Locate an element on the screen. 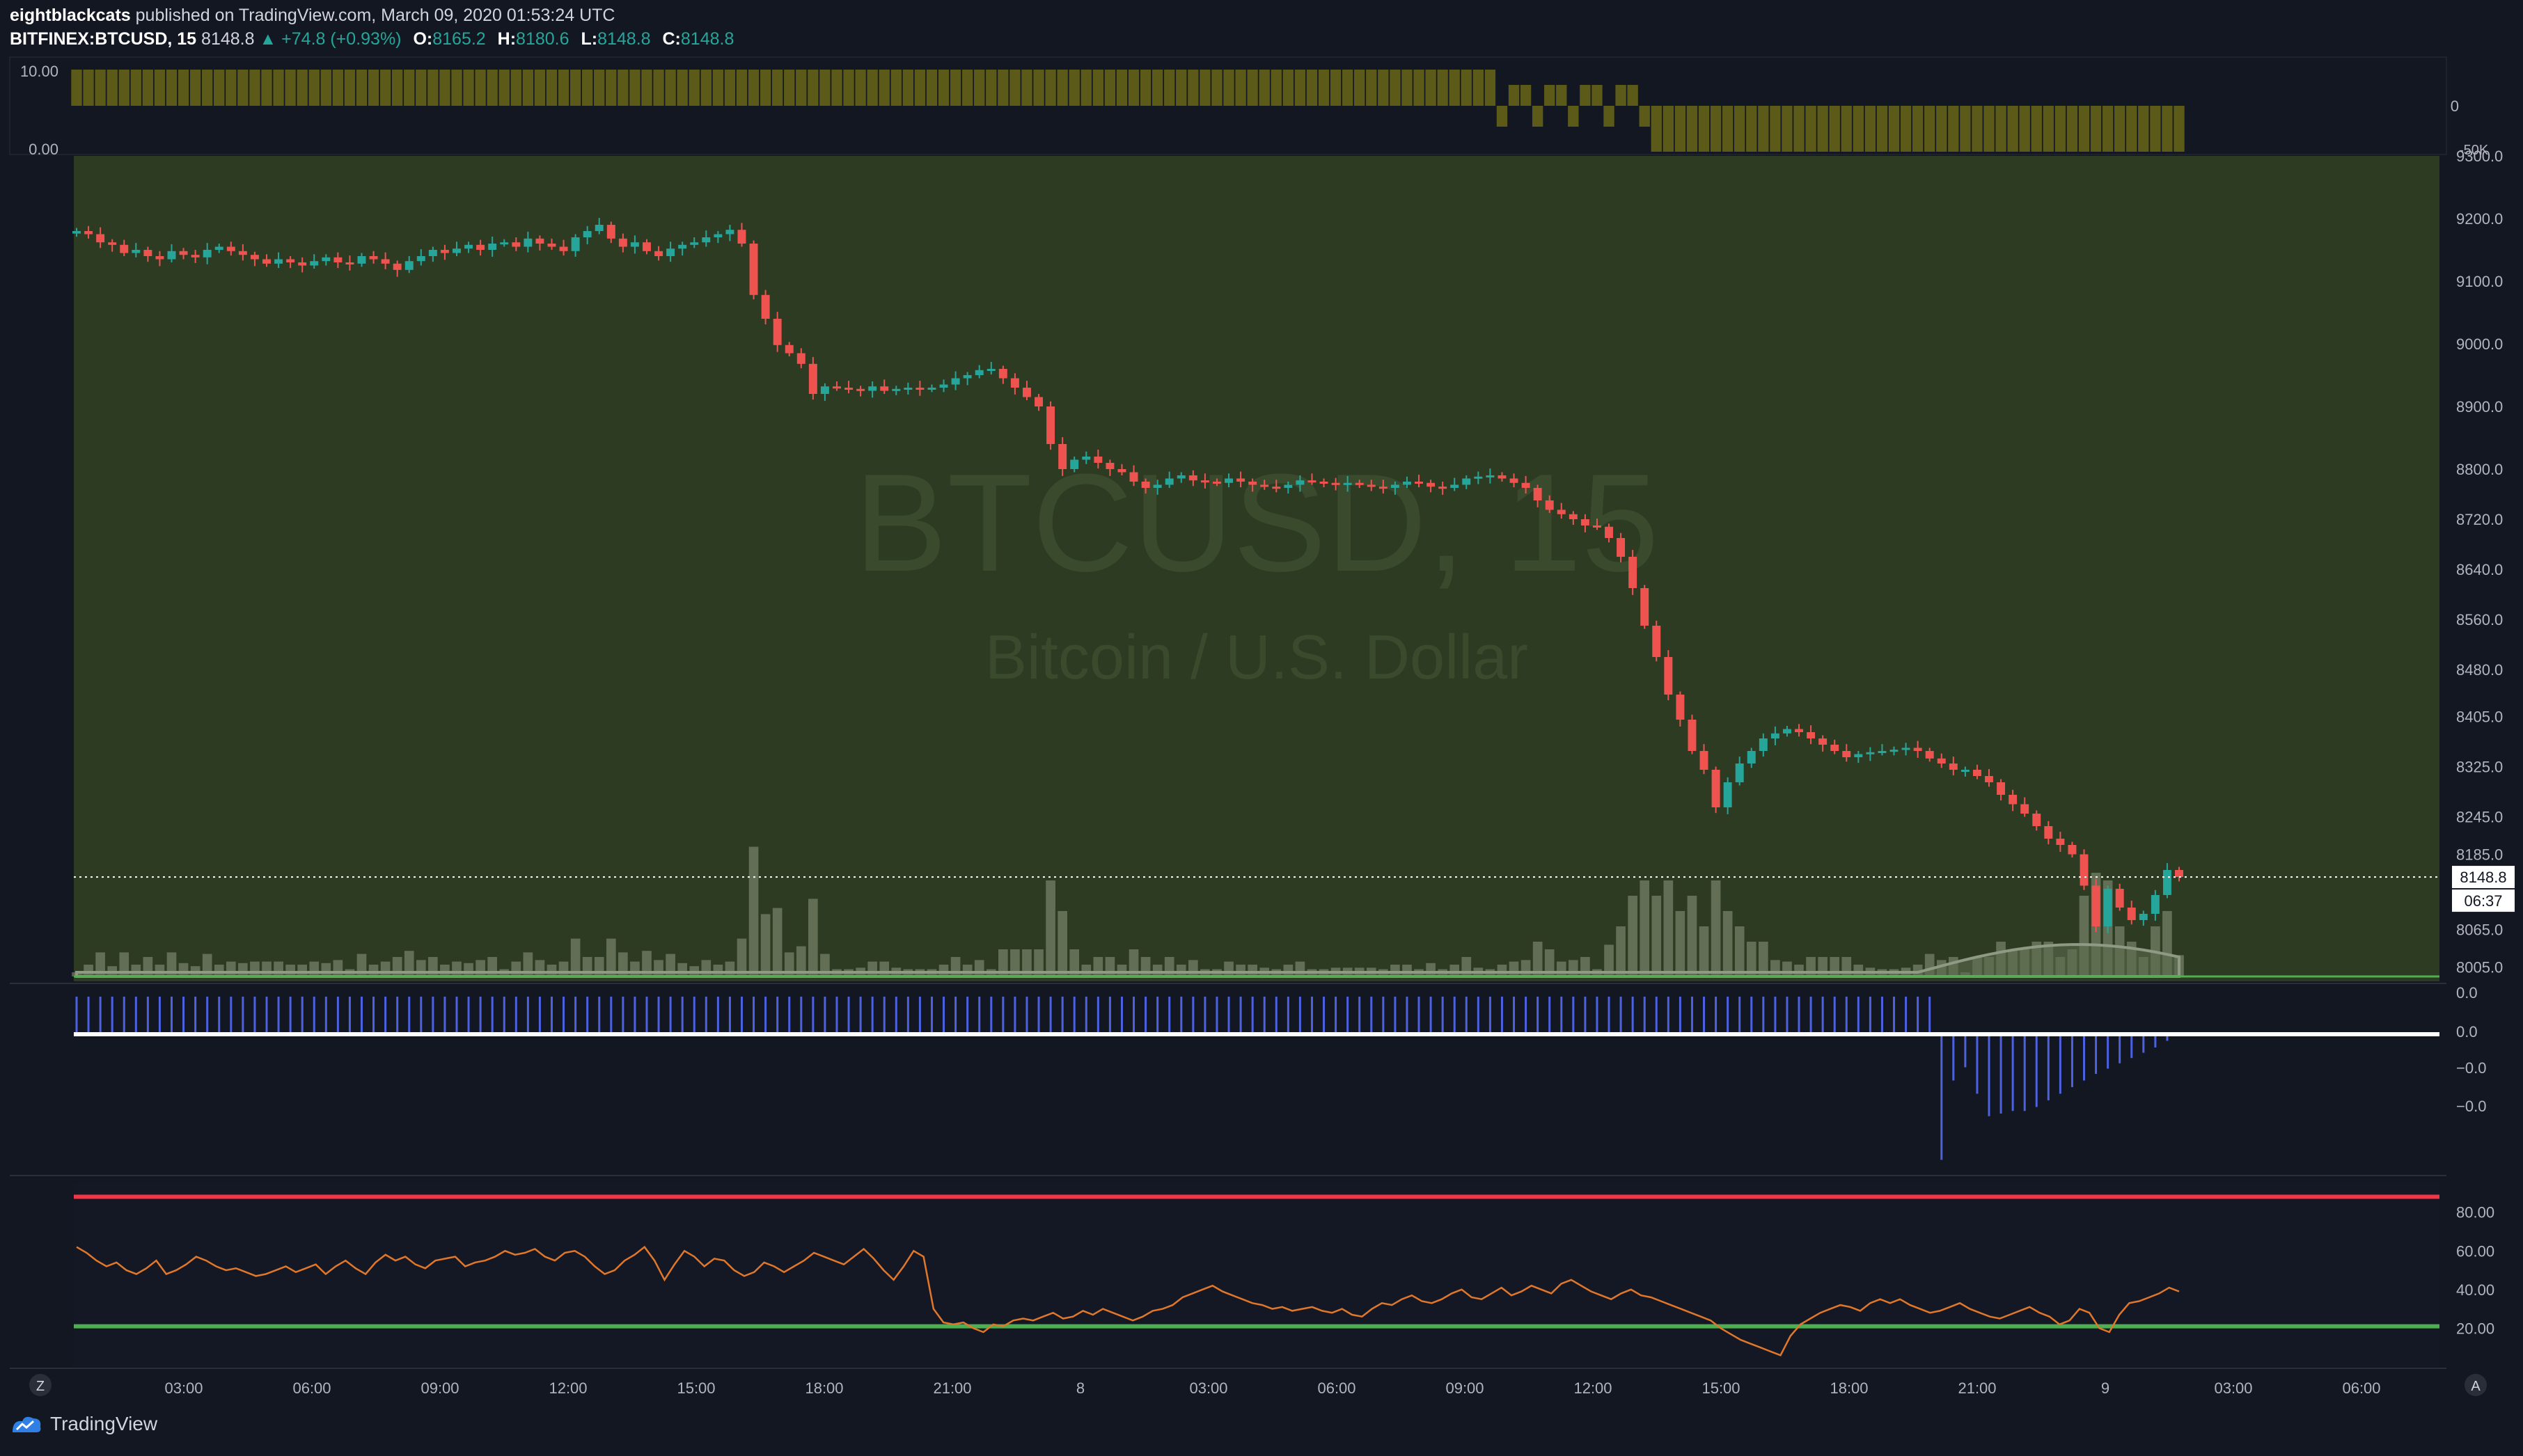 This screenshot has width=2523, height=1456. brand-footer: TradingView is located at coordinates (83, 1424).